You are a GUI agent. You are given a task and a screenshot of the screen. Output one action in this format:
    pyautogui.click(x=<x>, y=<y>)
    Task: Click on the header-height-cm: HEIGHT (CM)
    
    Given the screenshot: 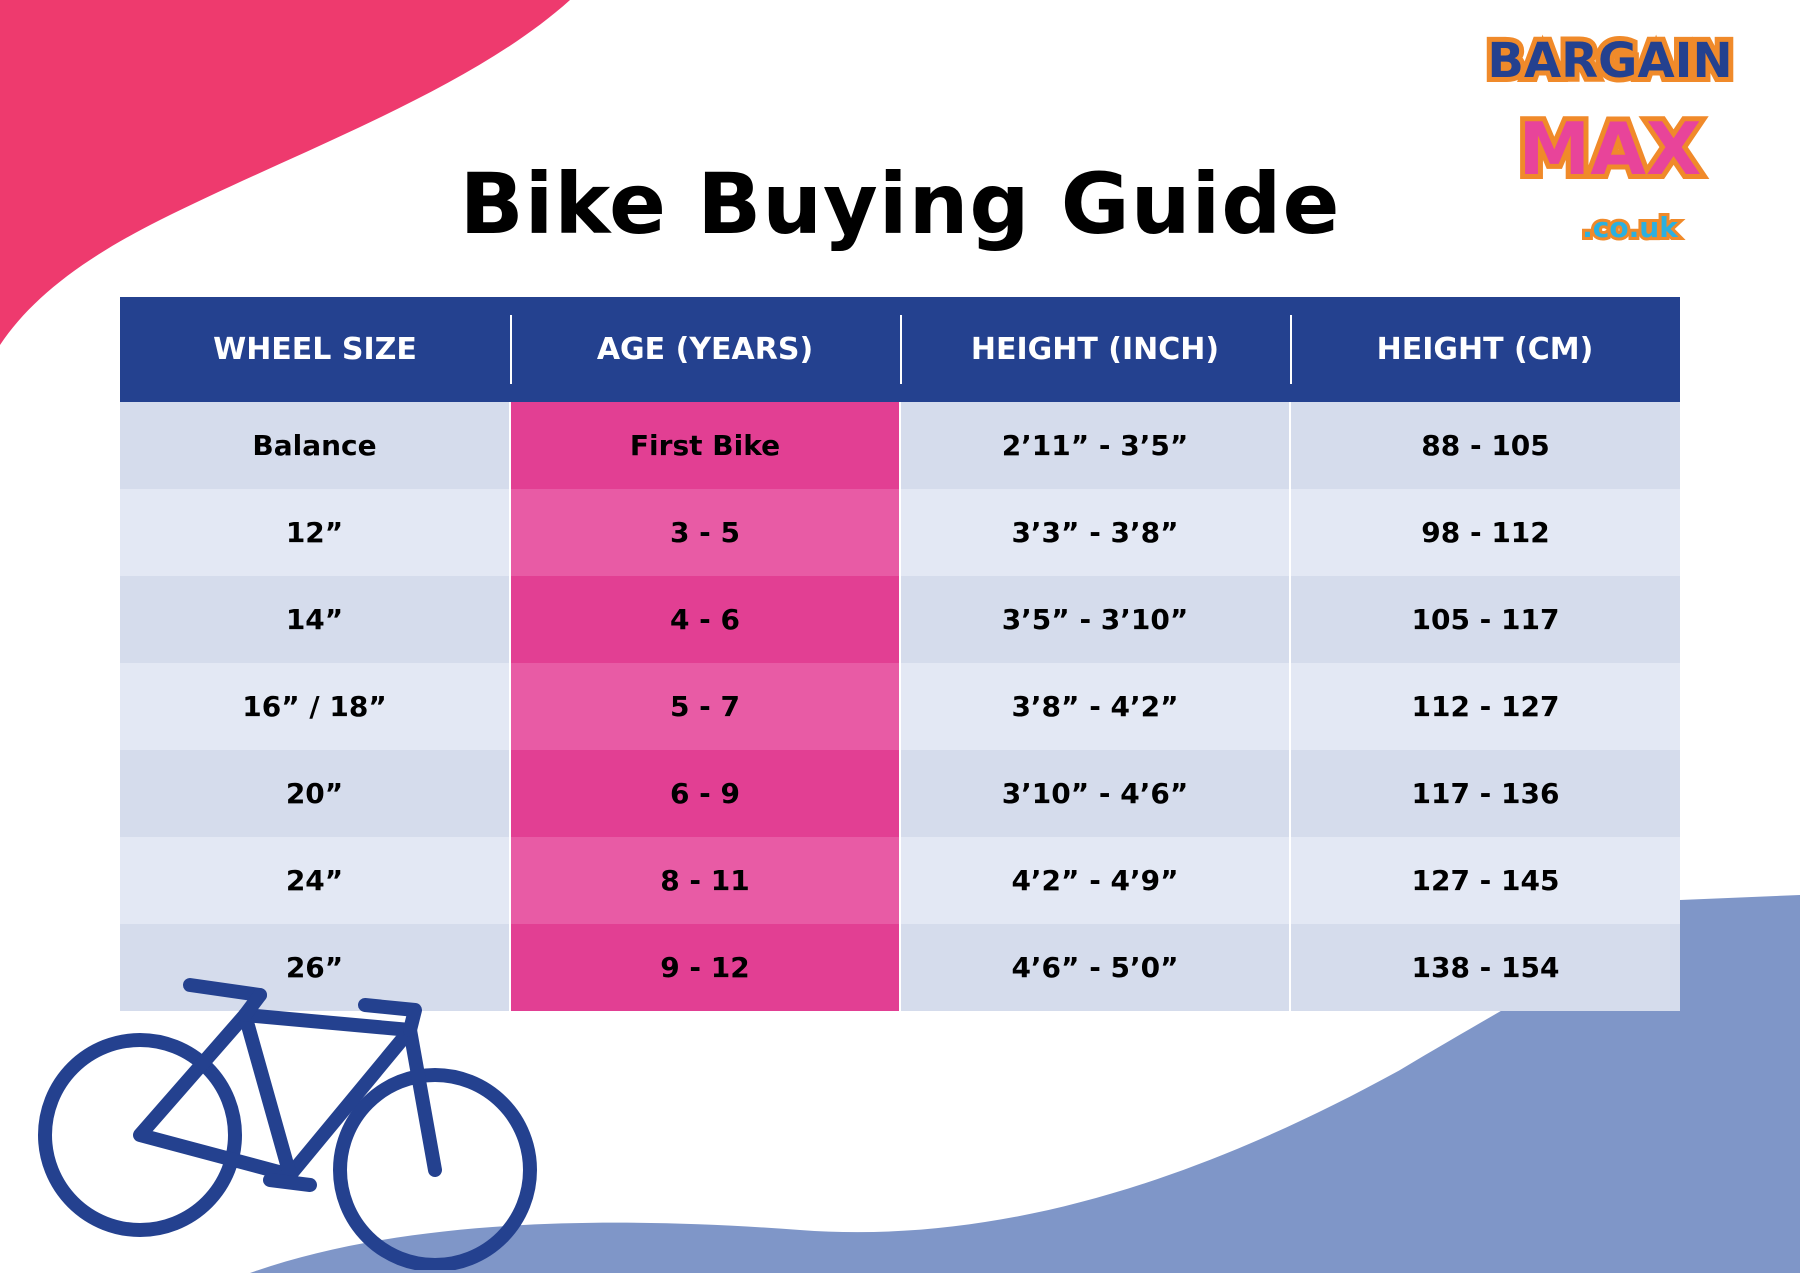 What is the action you would take?
    pyautogui.click(x=1485, y=349)
    